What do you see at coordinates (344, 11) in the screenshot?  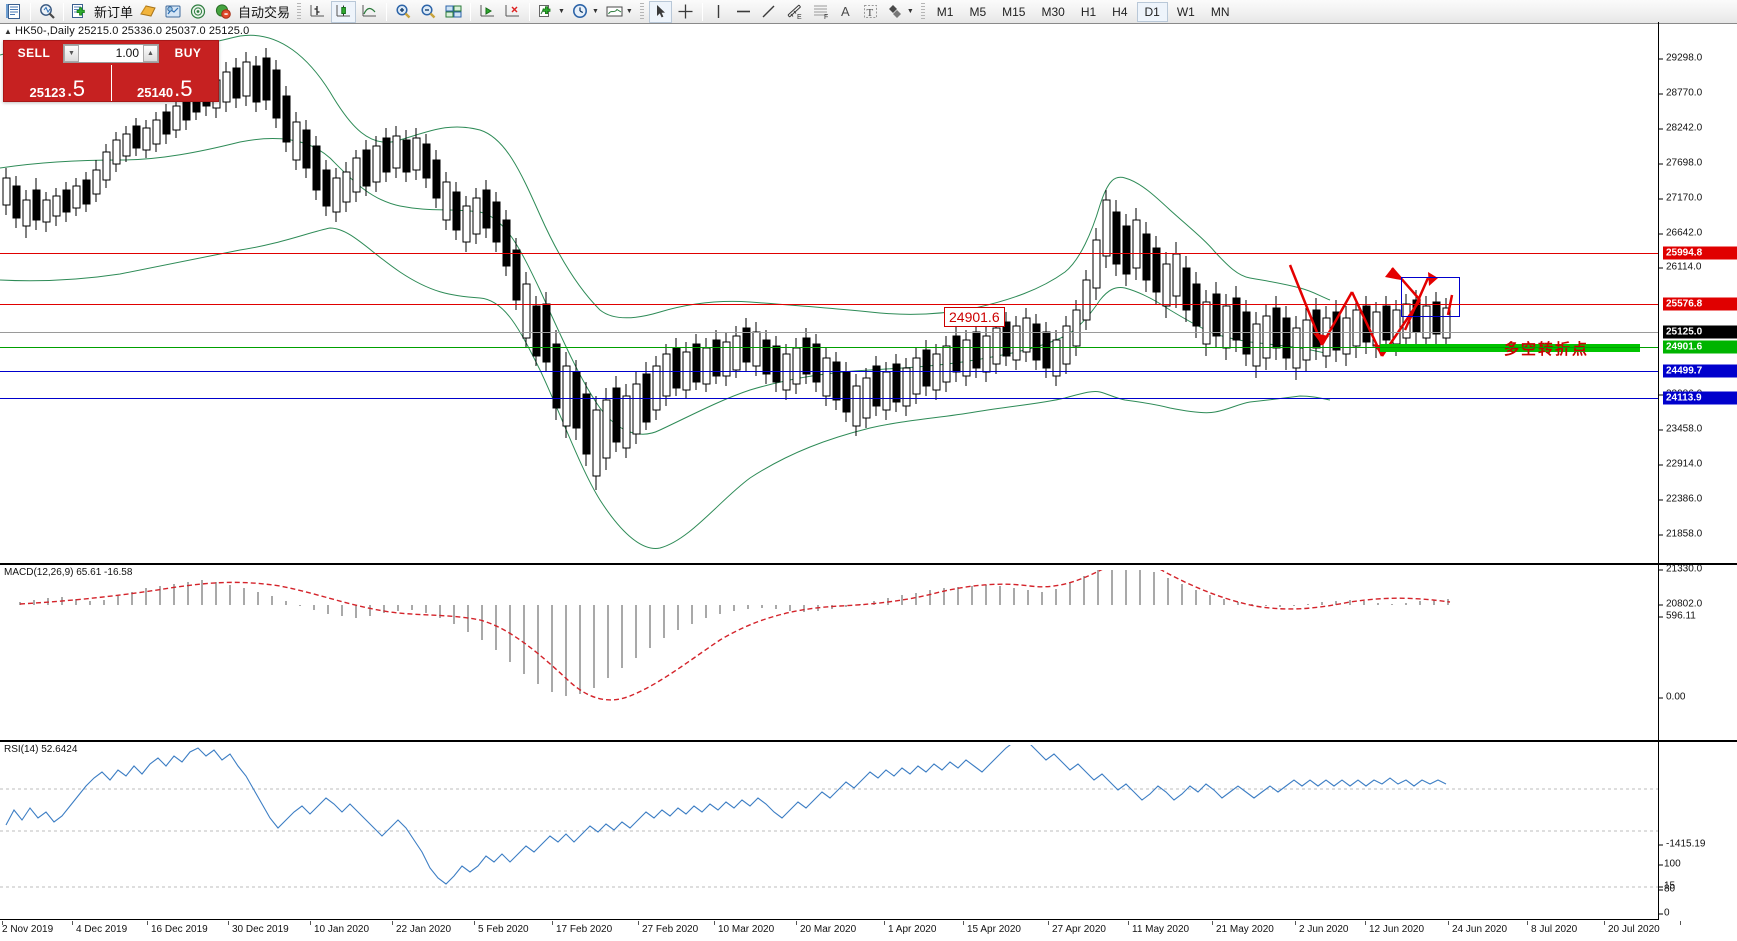 I see `candlestick-icon` at bounding box center [344, 11].